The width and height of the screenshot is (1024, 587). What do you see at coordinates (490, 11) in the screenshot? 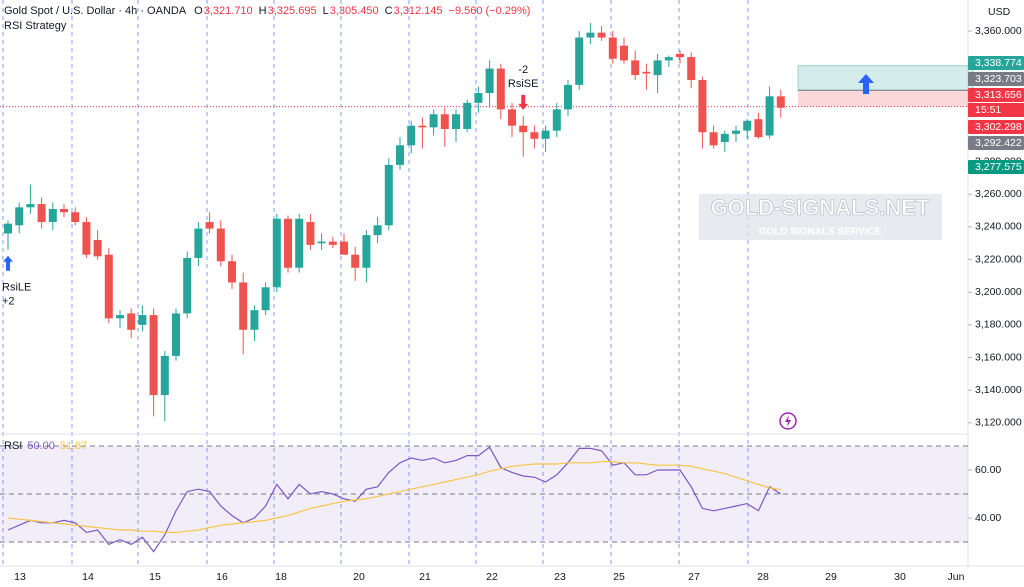
I see `change: −9.560 (−0.29%)` at bounding box center [490, 11].